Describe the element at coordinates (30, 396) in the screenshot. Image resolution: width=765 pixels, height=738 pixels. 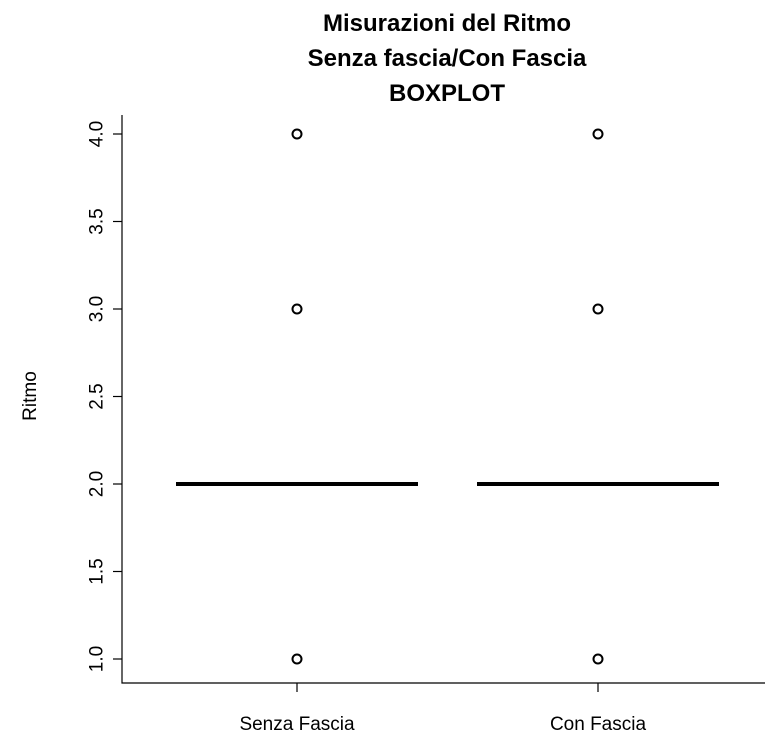
I see `y-axis-label: Ritmo` at that location.